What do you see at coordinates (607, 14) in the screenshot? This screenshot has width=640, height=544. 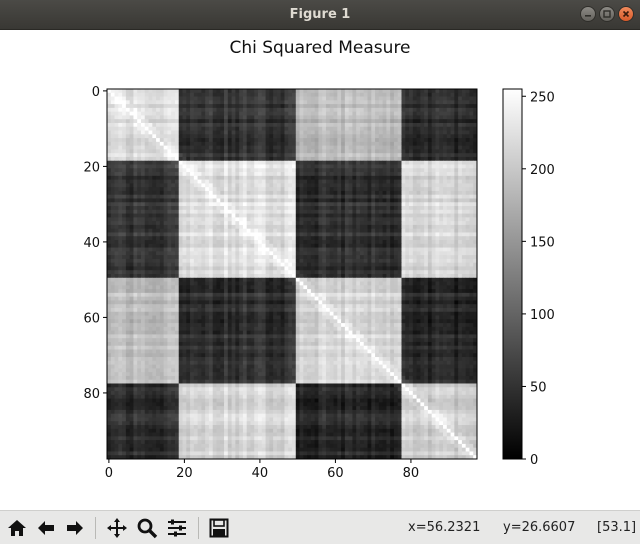 I see `maximize-button` at bounding box center [607, 14].